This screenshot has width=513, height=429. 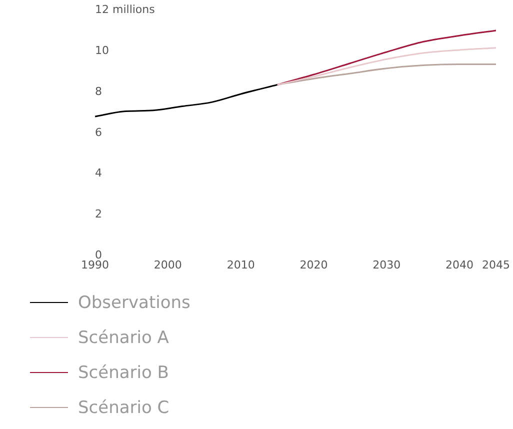 I want to click on legend-label: Observations, so click(x=134, y=302).